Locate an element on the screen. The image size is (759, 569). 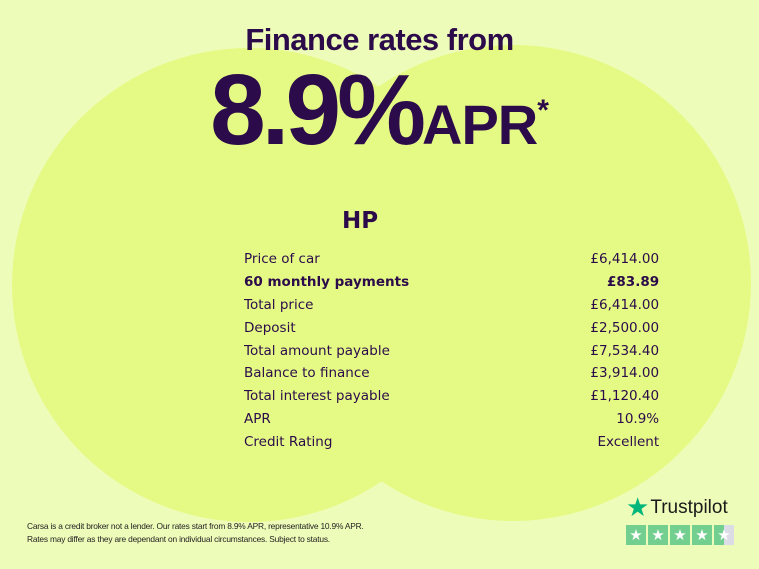
row-label: Total amount payable is located at coordinates (317, 350).